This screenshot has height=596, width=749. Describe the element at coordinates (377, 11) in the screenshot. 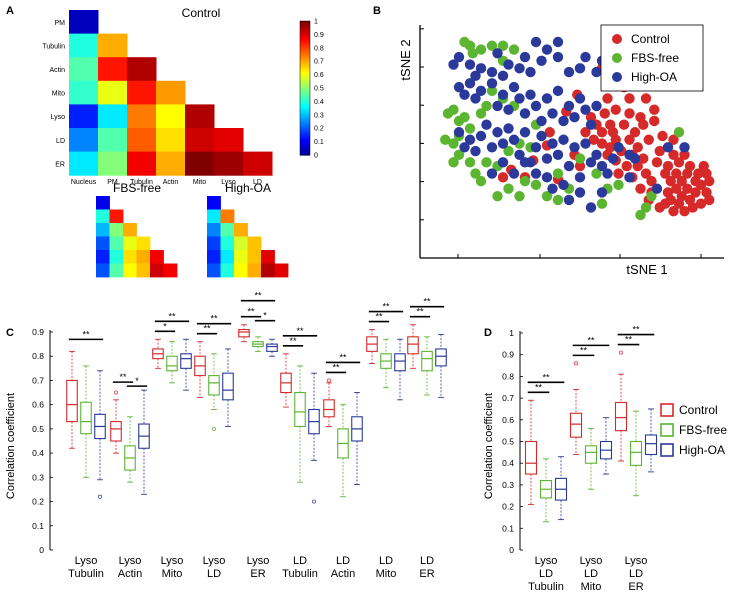

I see `panel-label-b: B` at that location.